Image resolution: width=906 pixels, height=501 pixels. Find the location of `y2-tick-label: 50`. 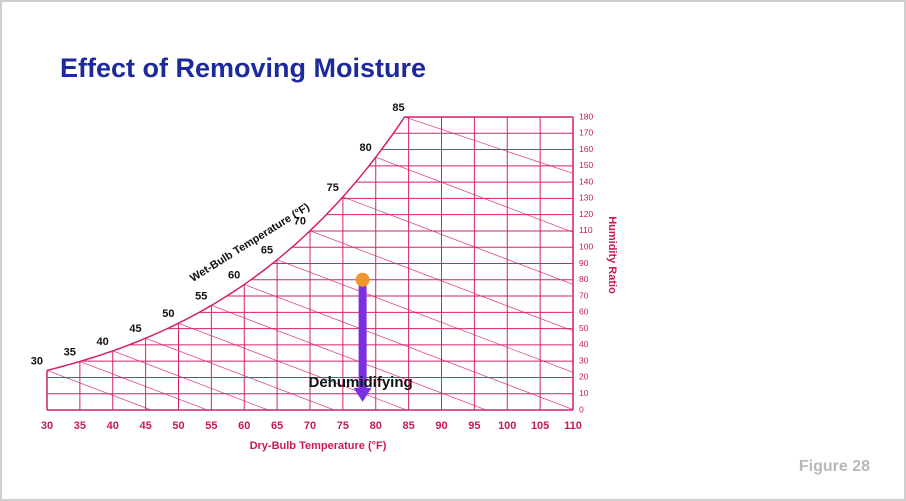

y2-tick-label: 50 is located at coordinates (584, 328).